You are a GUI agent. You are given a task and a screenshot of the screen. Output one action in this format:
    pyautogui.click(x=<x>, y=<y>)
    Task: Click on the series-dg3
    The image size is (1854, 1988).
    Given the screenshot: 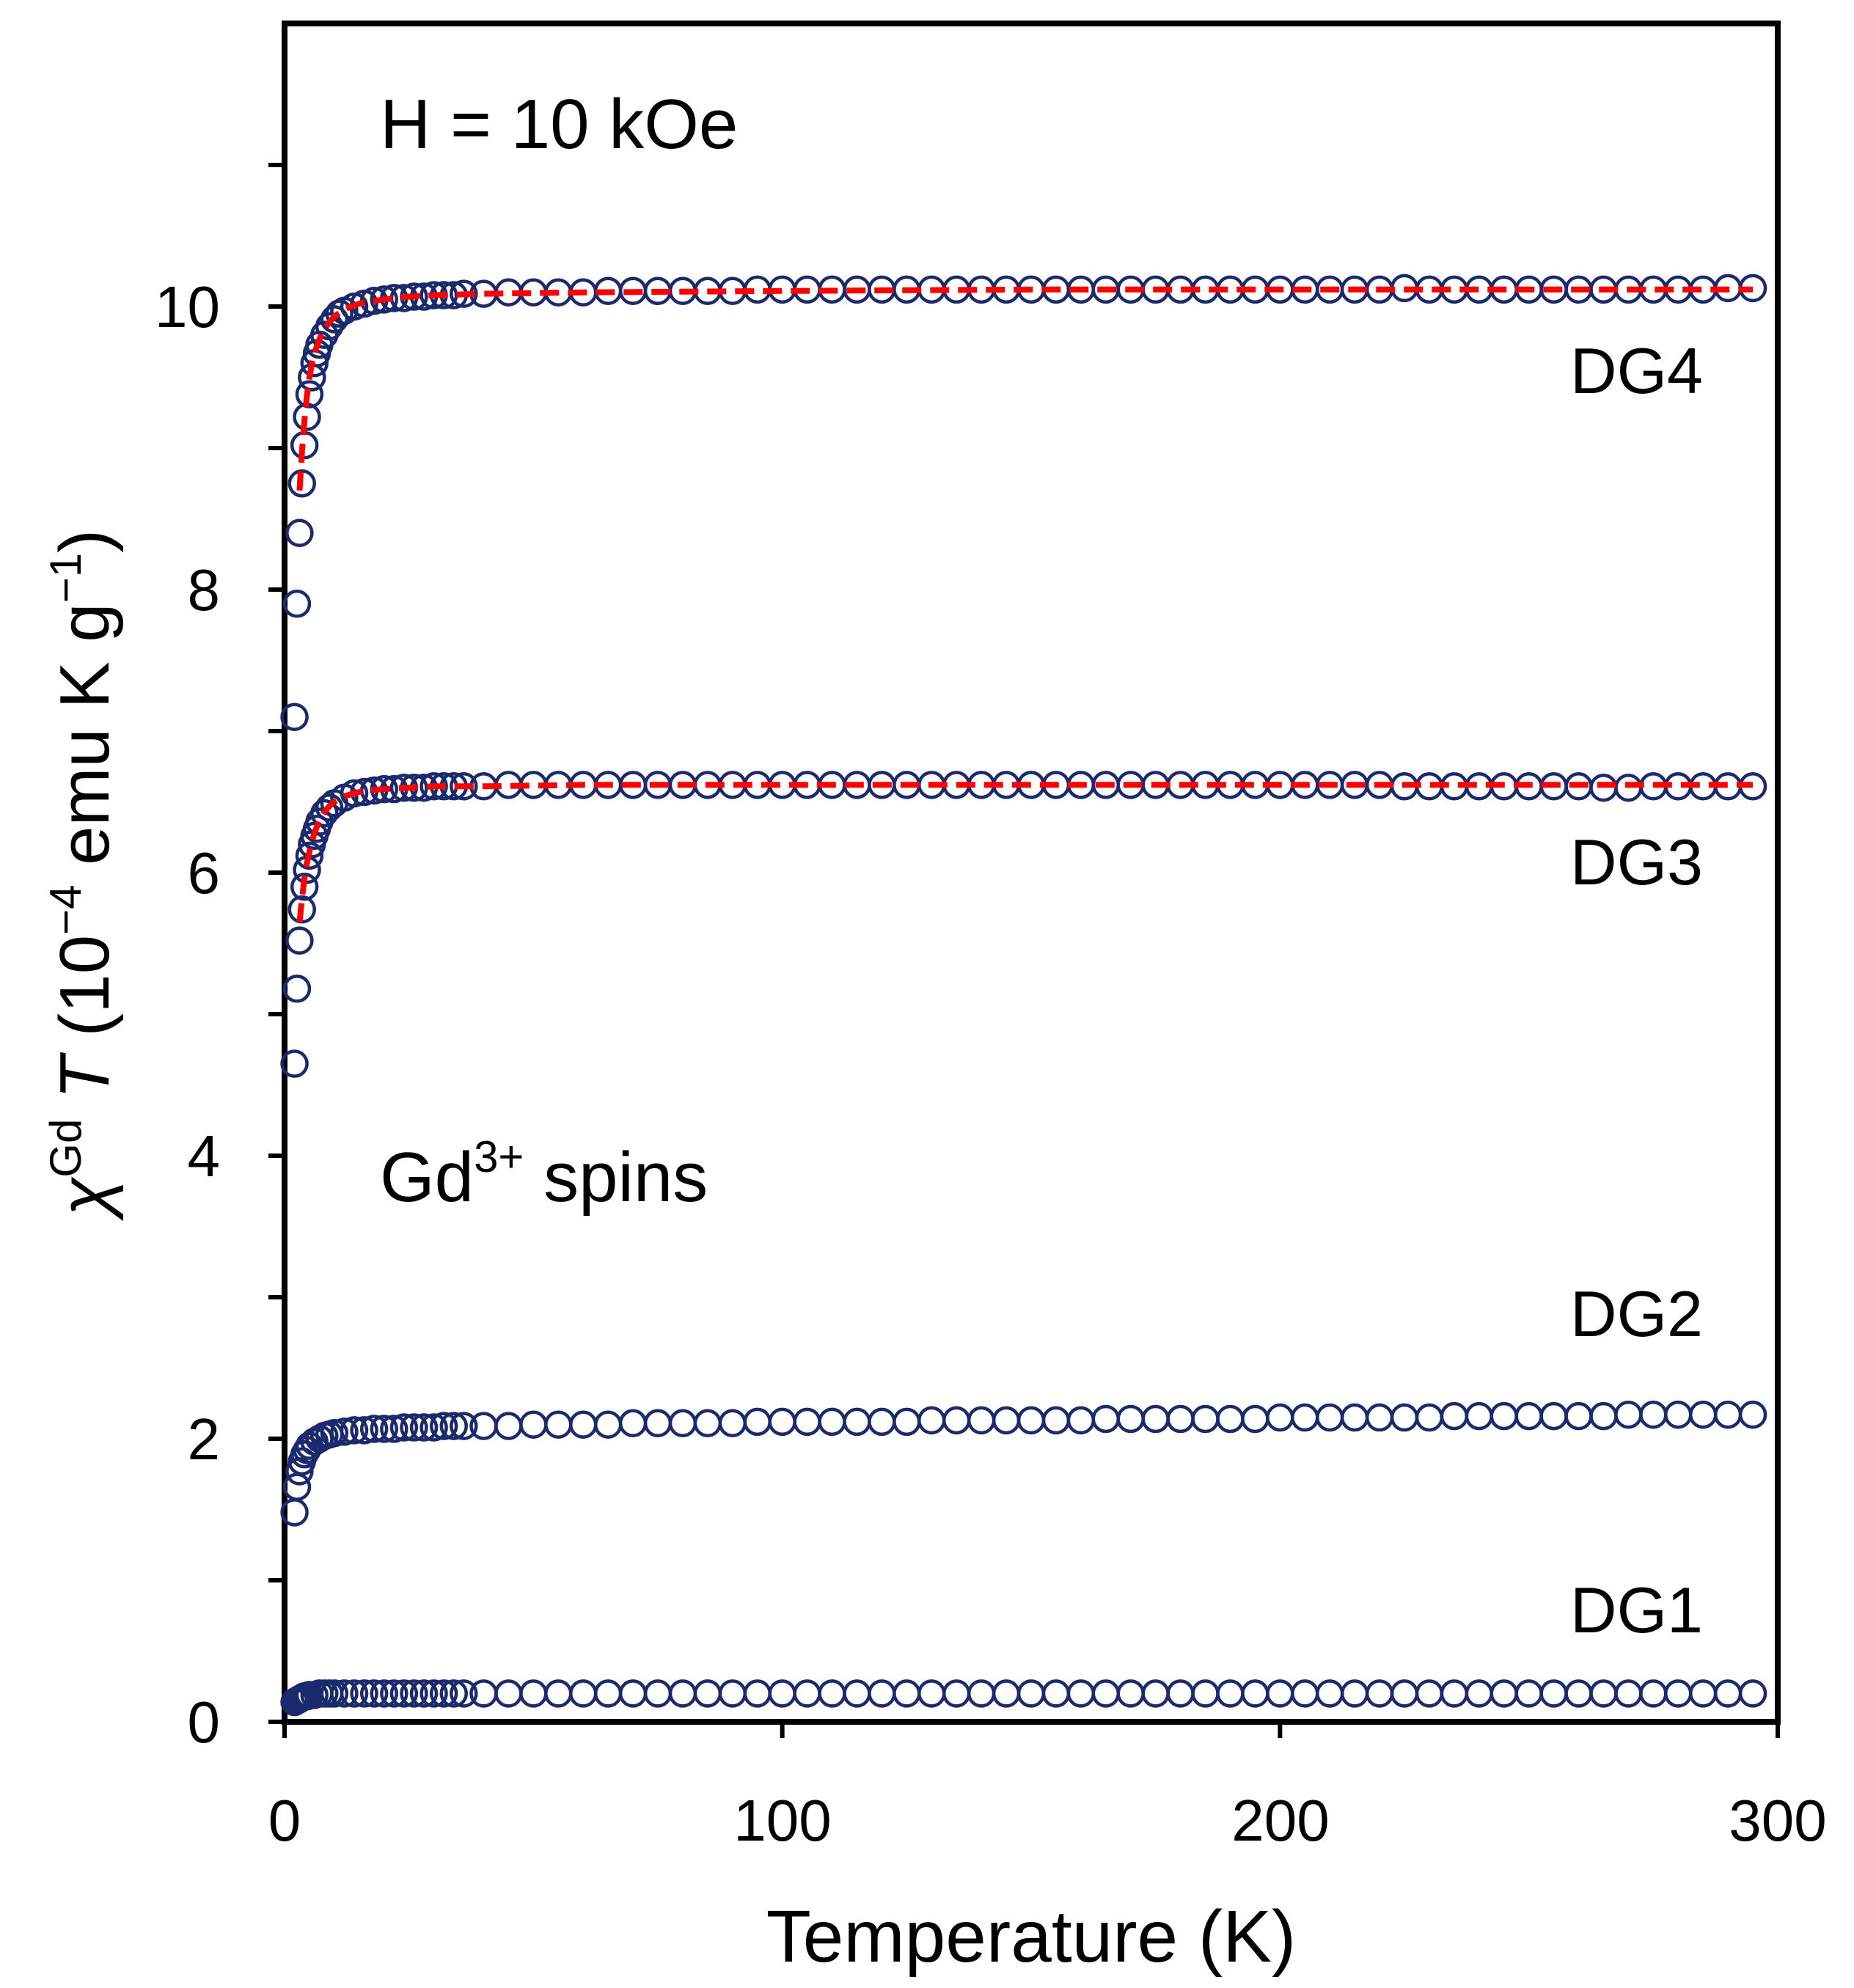 What is the action you would take?
    pyautogui.click(x=1023, y=924)
    